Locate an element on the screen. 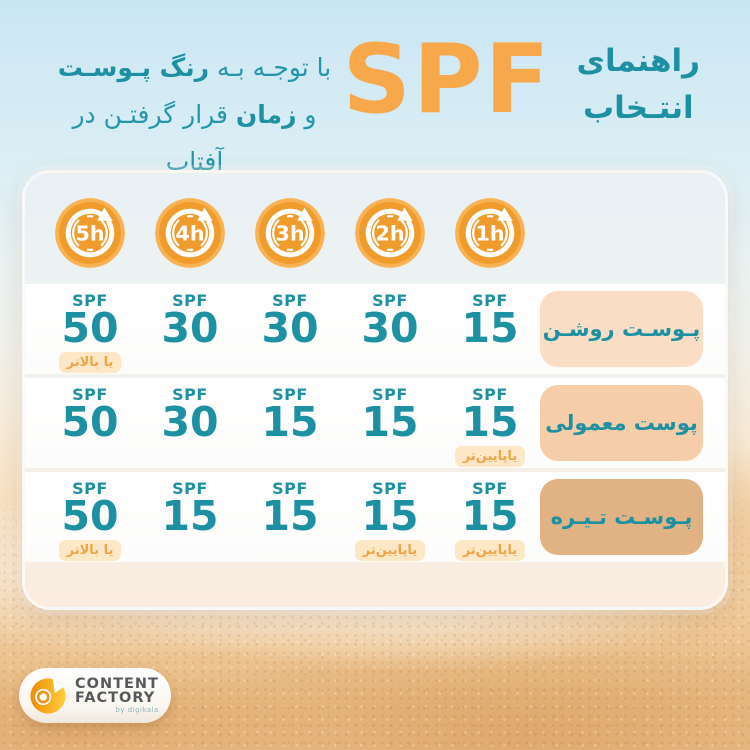 This screenshot has width=750, height=750. logo-line2: FACTORY is located at coordinates (115, 697).